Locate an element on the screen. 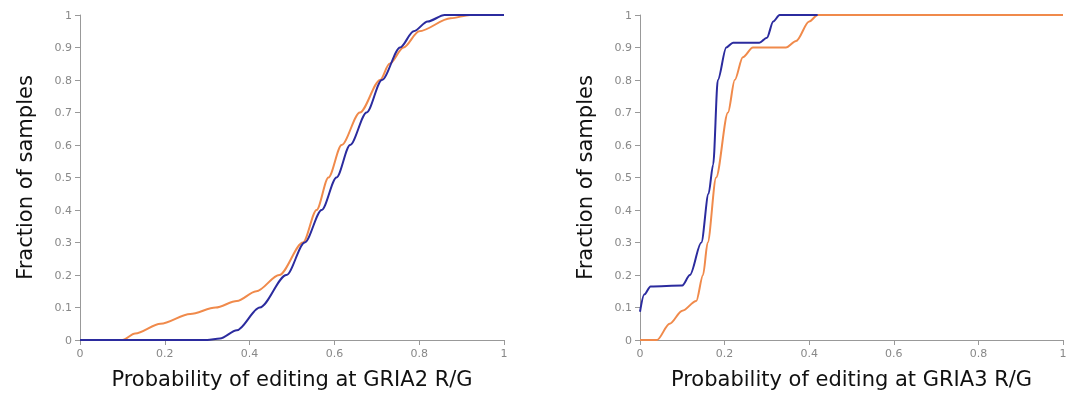  x-axis-title: Probability of editing at GRIA3 R/G is located at coordinates (851, 378).